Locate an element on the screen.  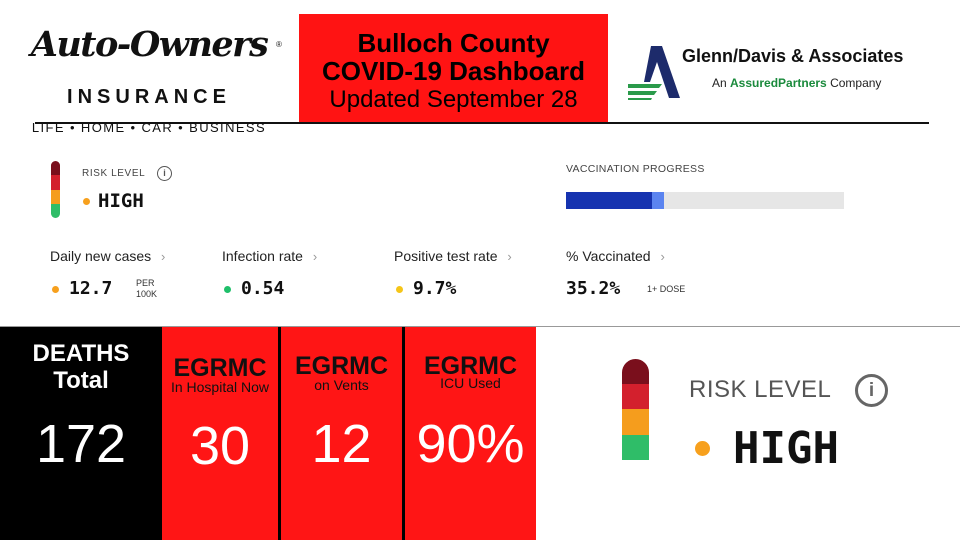
vaccination-fill-partial is located at coordinates (658, 200).